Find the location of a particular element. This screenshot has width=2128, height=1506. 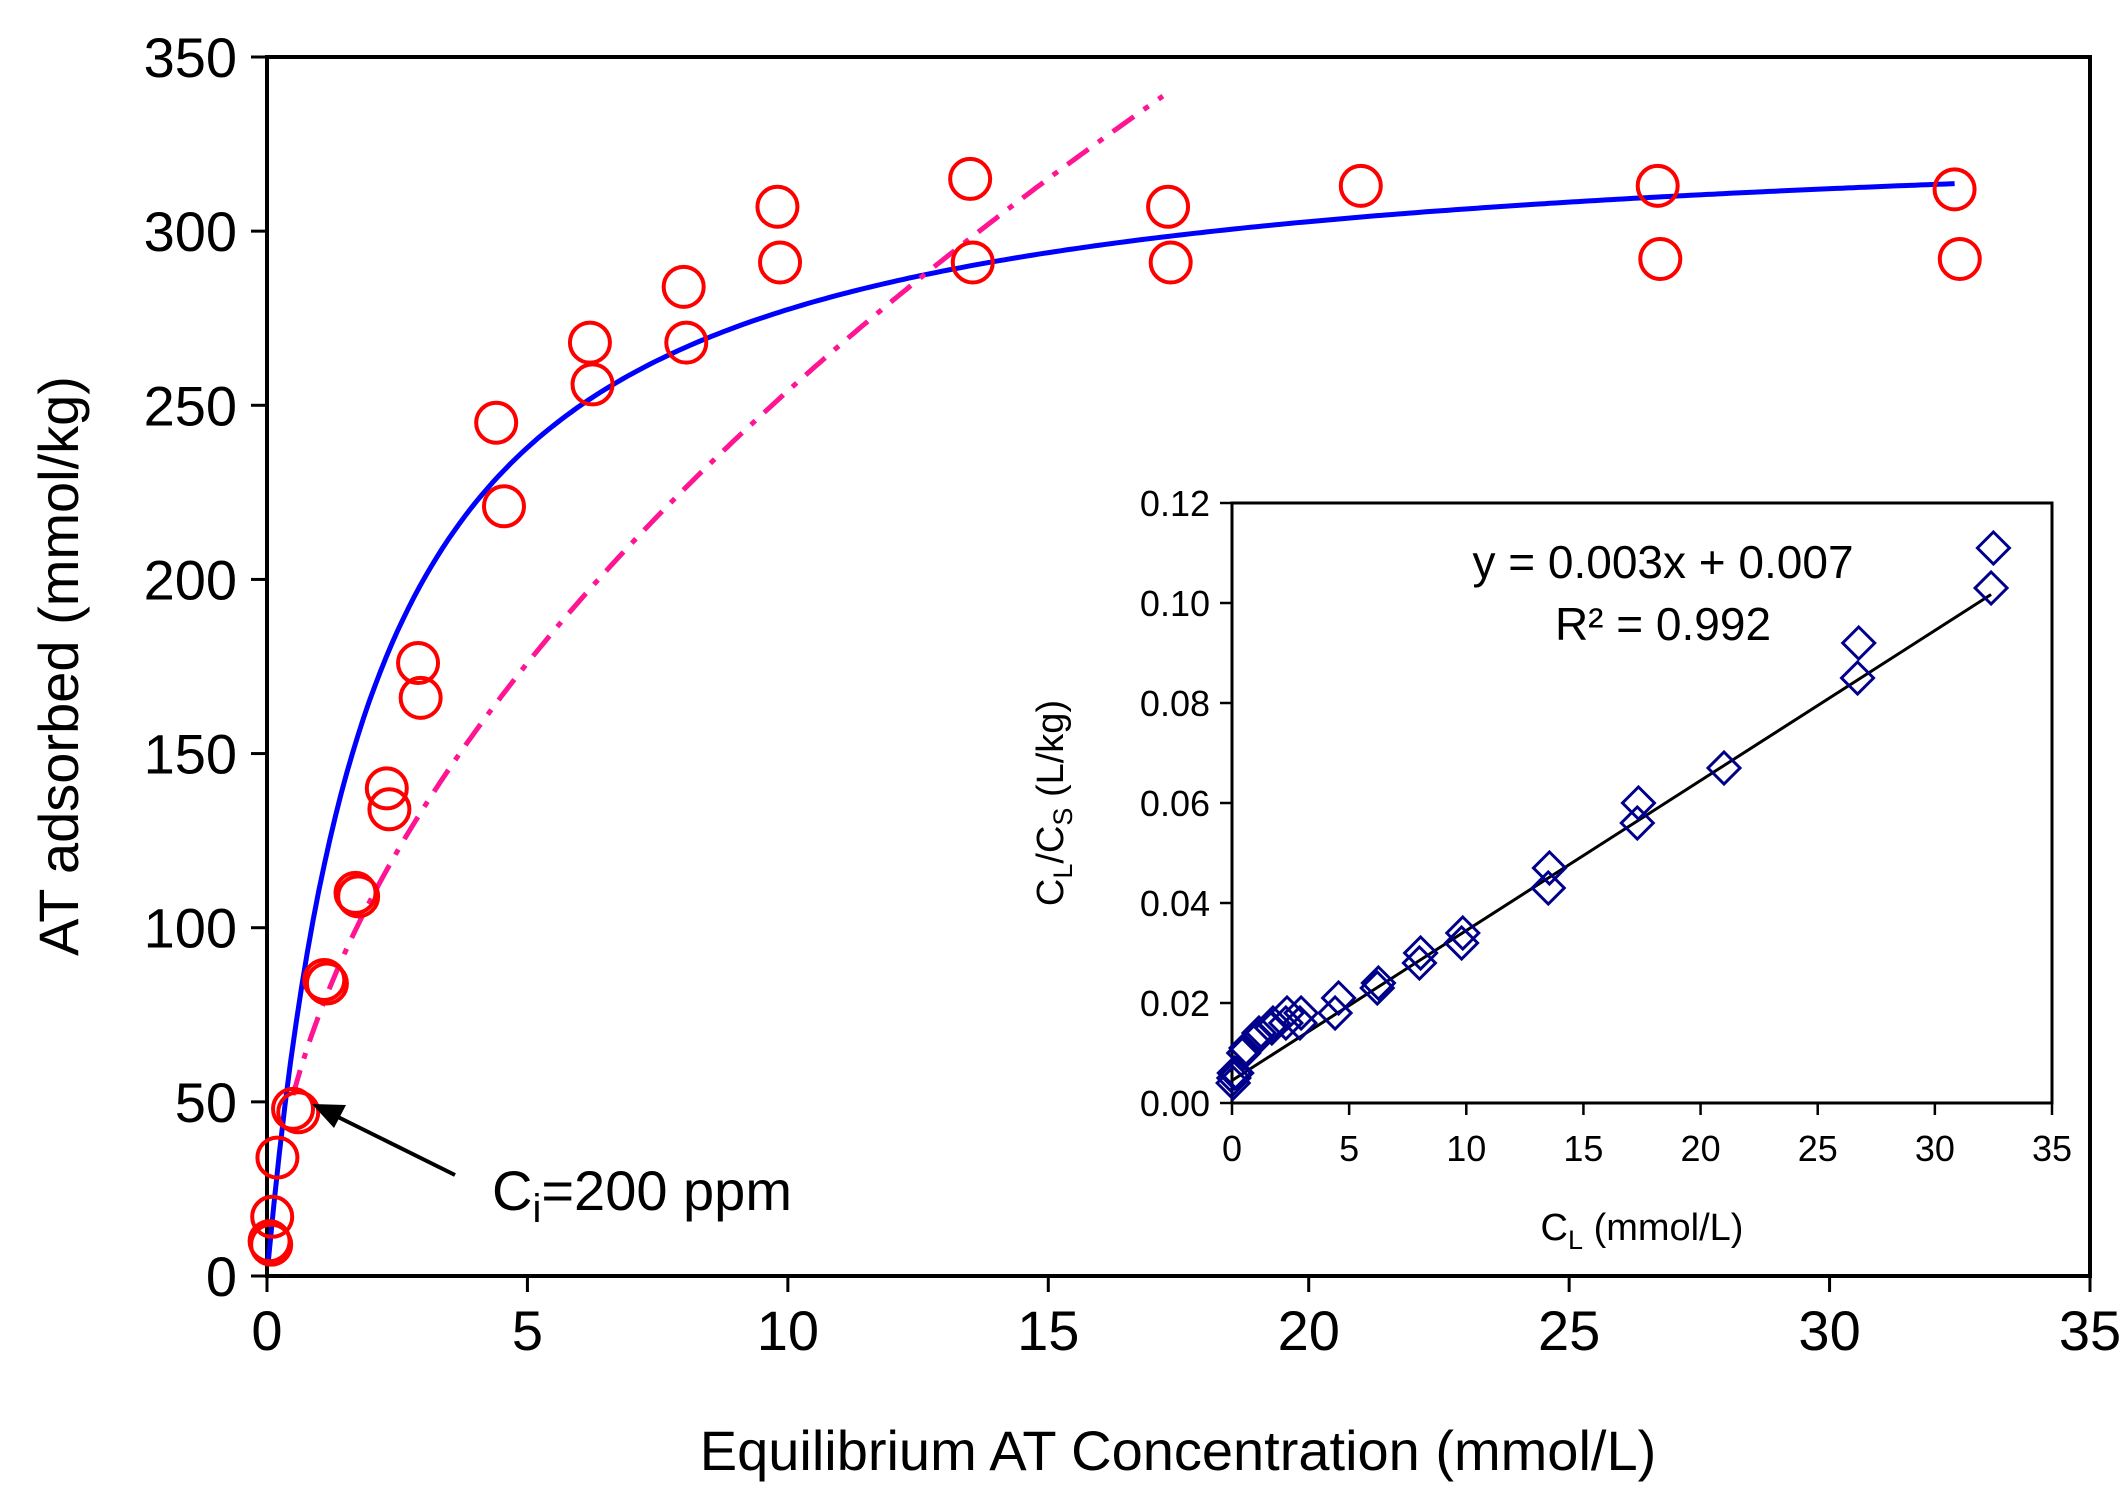

inset-x-tick-label: 5 is located at coordinates (1349, 1148).